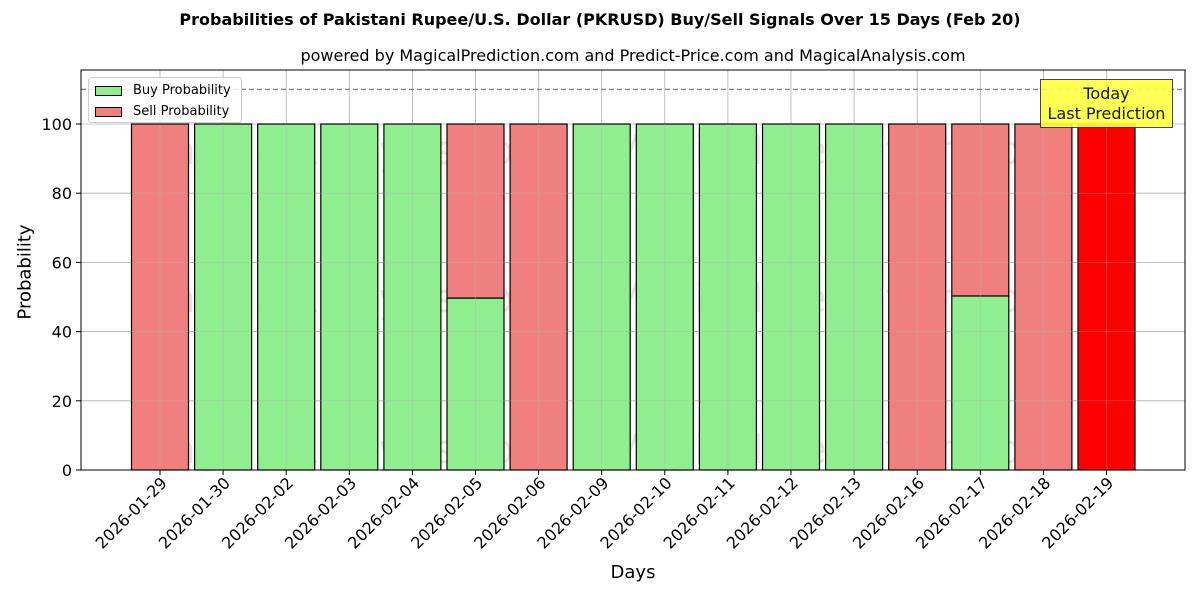 The width and height of the screenshot is (1200, 600). Describe the element at coordinates (1106, 113) in the screenshot. I see `annotation-line-2: Last Prediction` at that location.